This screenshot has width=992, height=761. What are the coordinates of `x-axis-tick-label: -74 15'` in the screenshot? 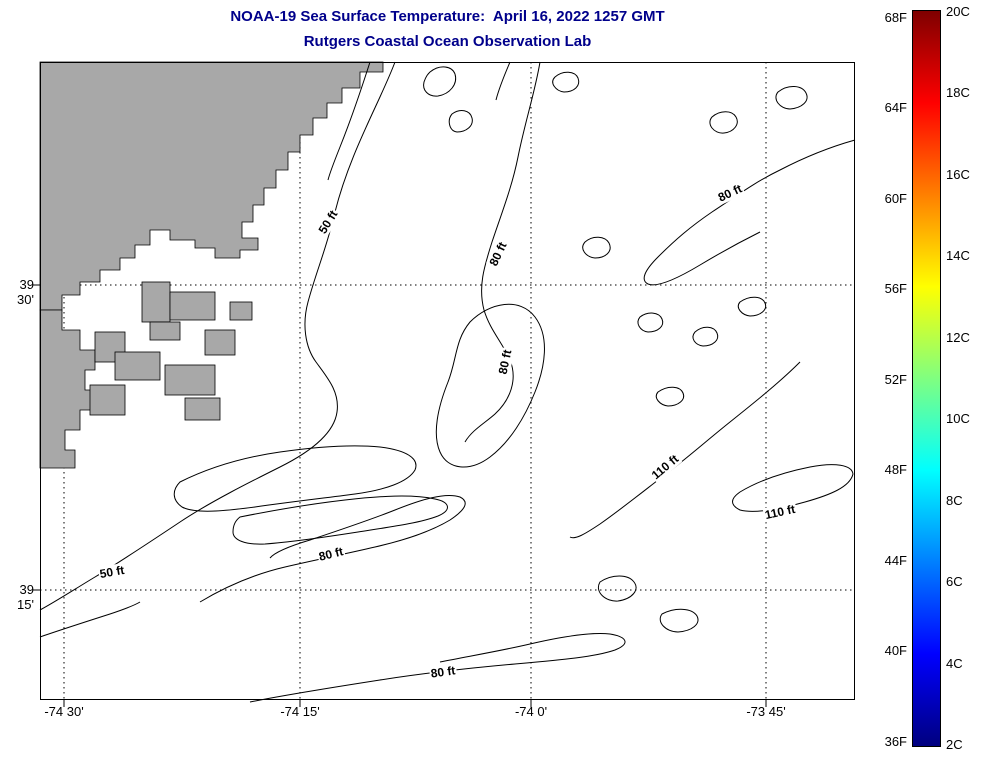 It's located at (300, 711).